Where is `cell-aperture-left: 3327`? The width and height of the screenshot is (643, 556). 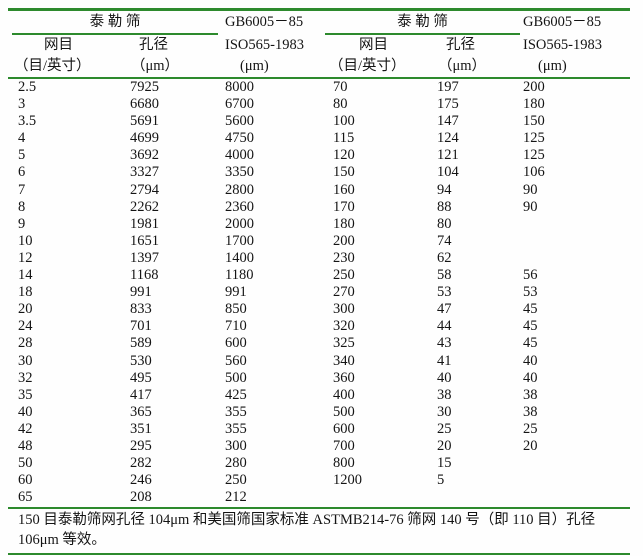
cell-aperture-left: 3327 is located at coordinates (144, 172).